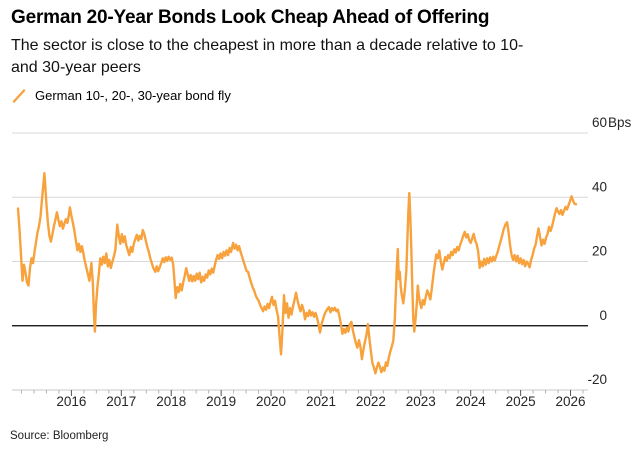 The width and height of the screenshot is (642, 455). Describe the element at coordinates (571, 401) in the screenshot. I see `x-tick-label: 2026` at that location.